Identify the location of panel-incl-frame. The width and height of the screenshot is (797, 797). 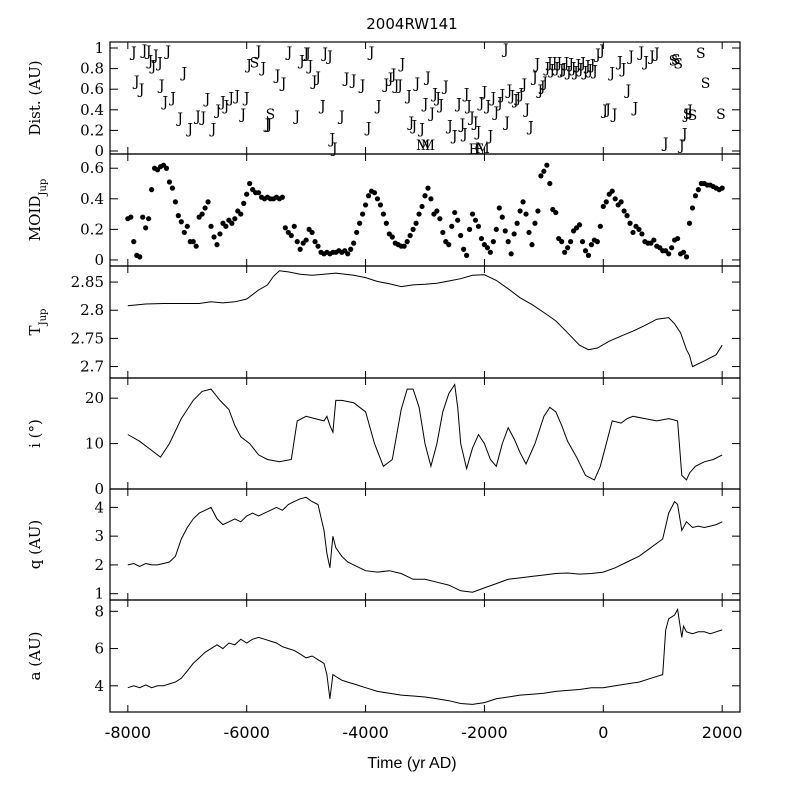
(425, 433).